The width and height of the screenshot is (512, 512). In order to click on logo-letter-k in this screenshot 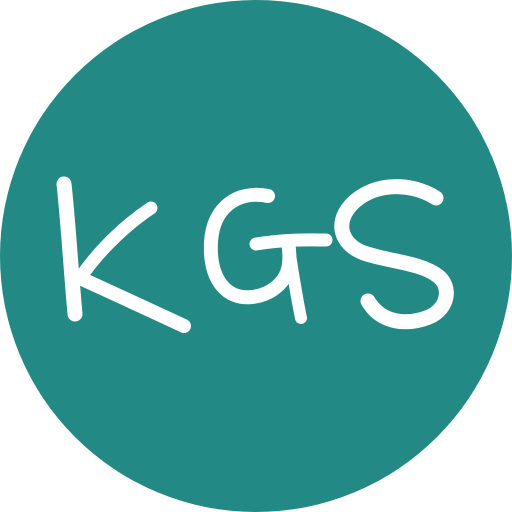, I will do `click(123, 254)`.